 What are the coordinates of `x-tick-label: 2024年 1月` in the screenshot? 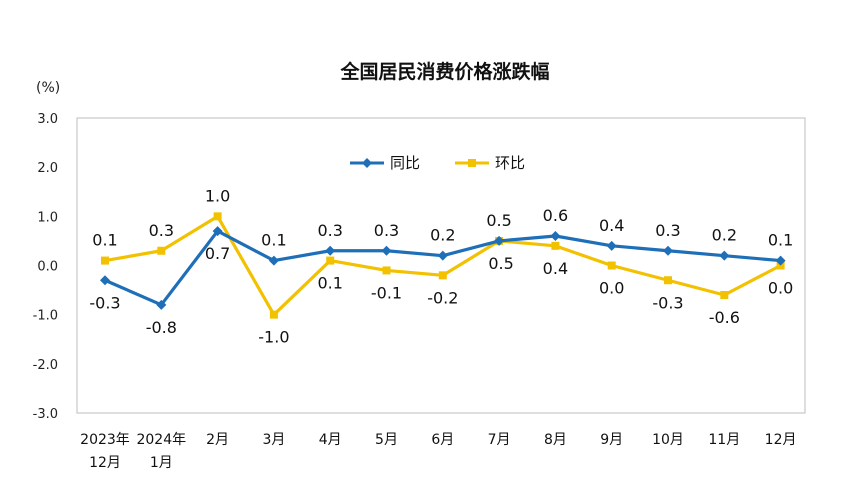 It's located at (161, 451).